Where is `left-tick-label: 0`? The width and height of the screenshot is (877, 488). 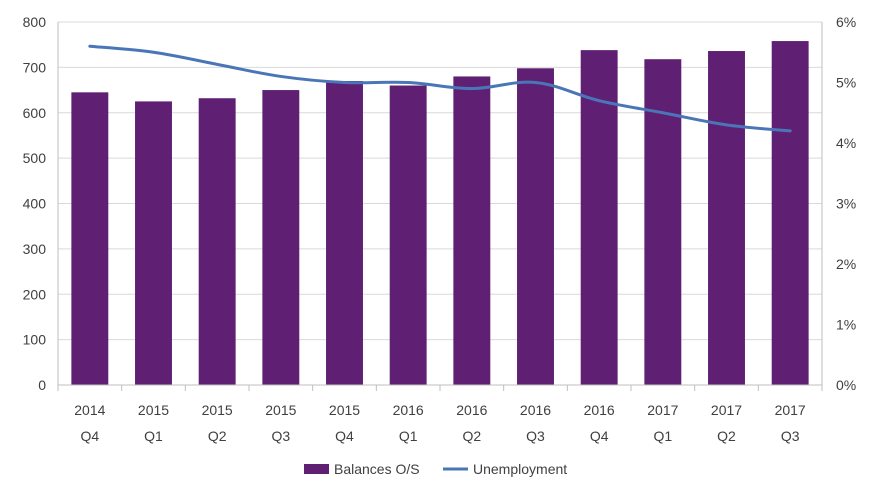 left-tick-label: 0 is located at coordinates (42, 385).